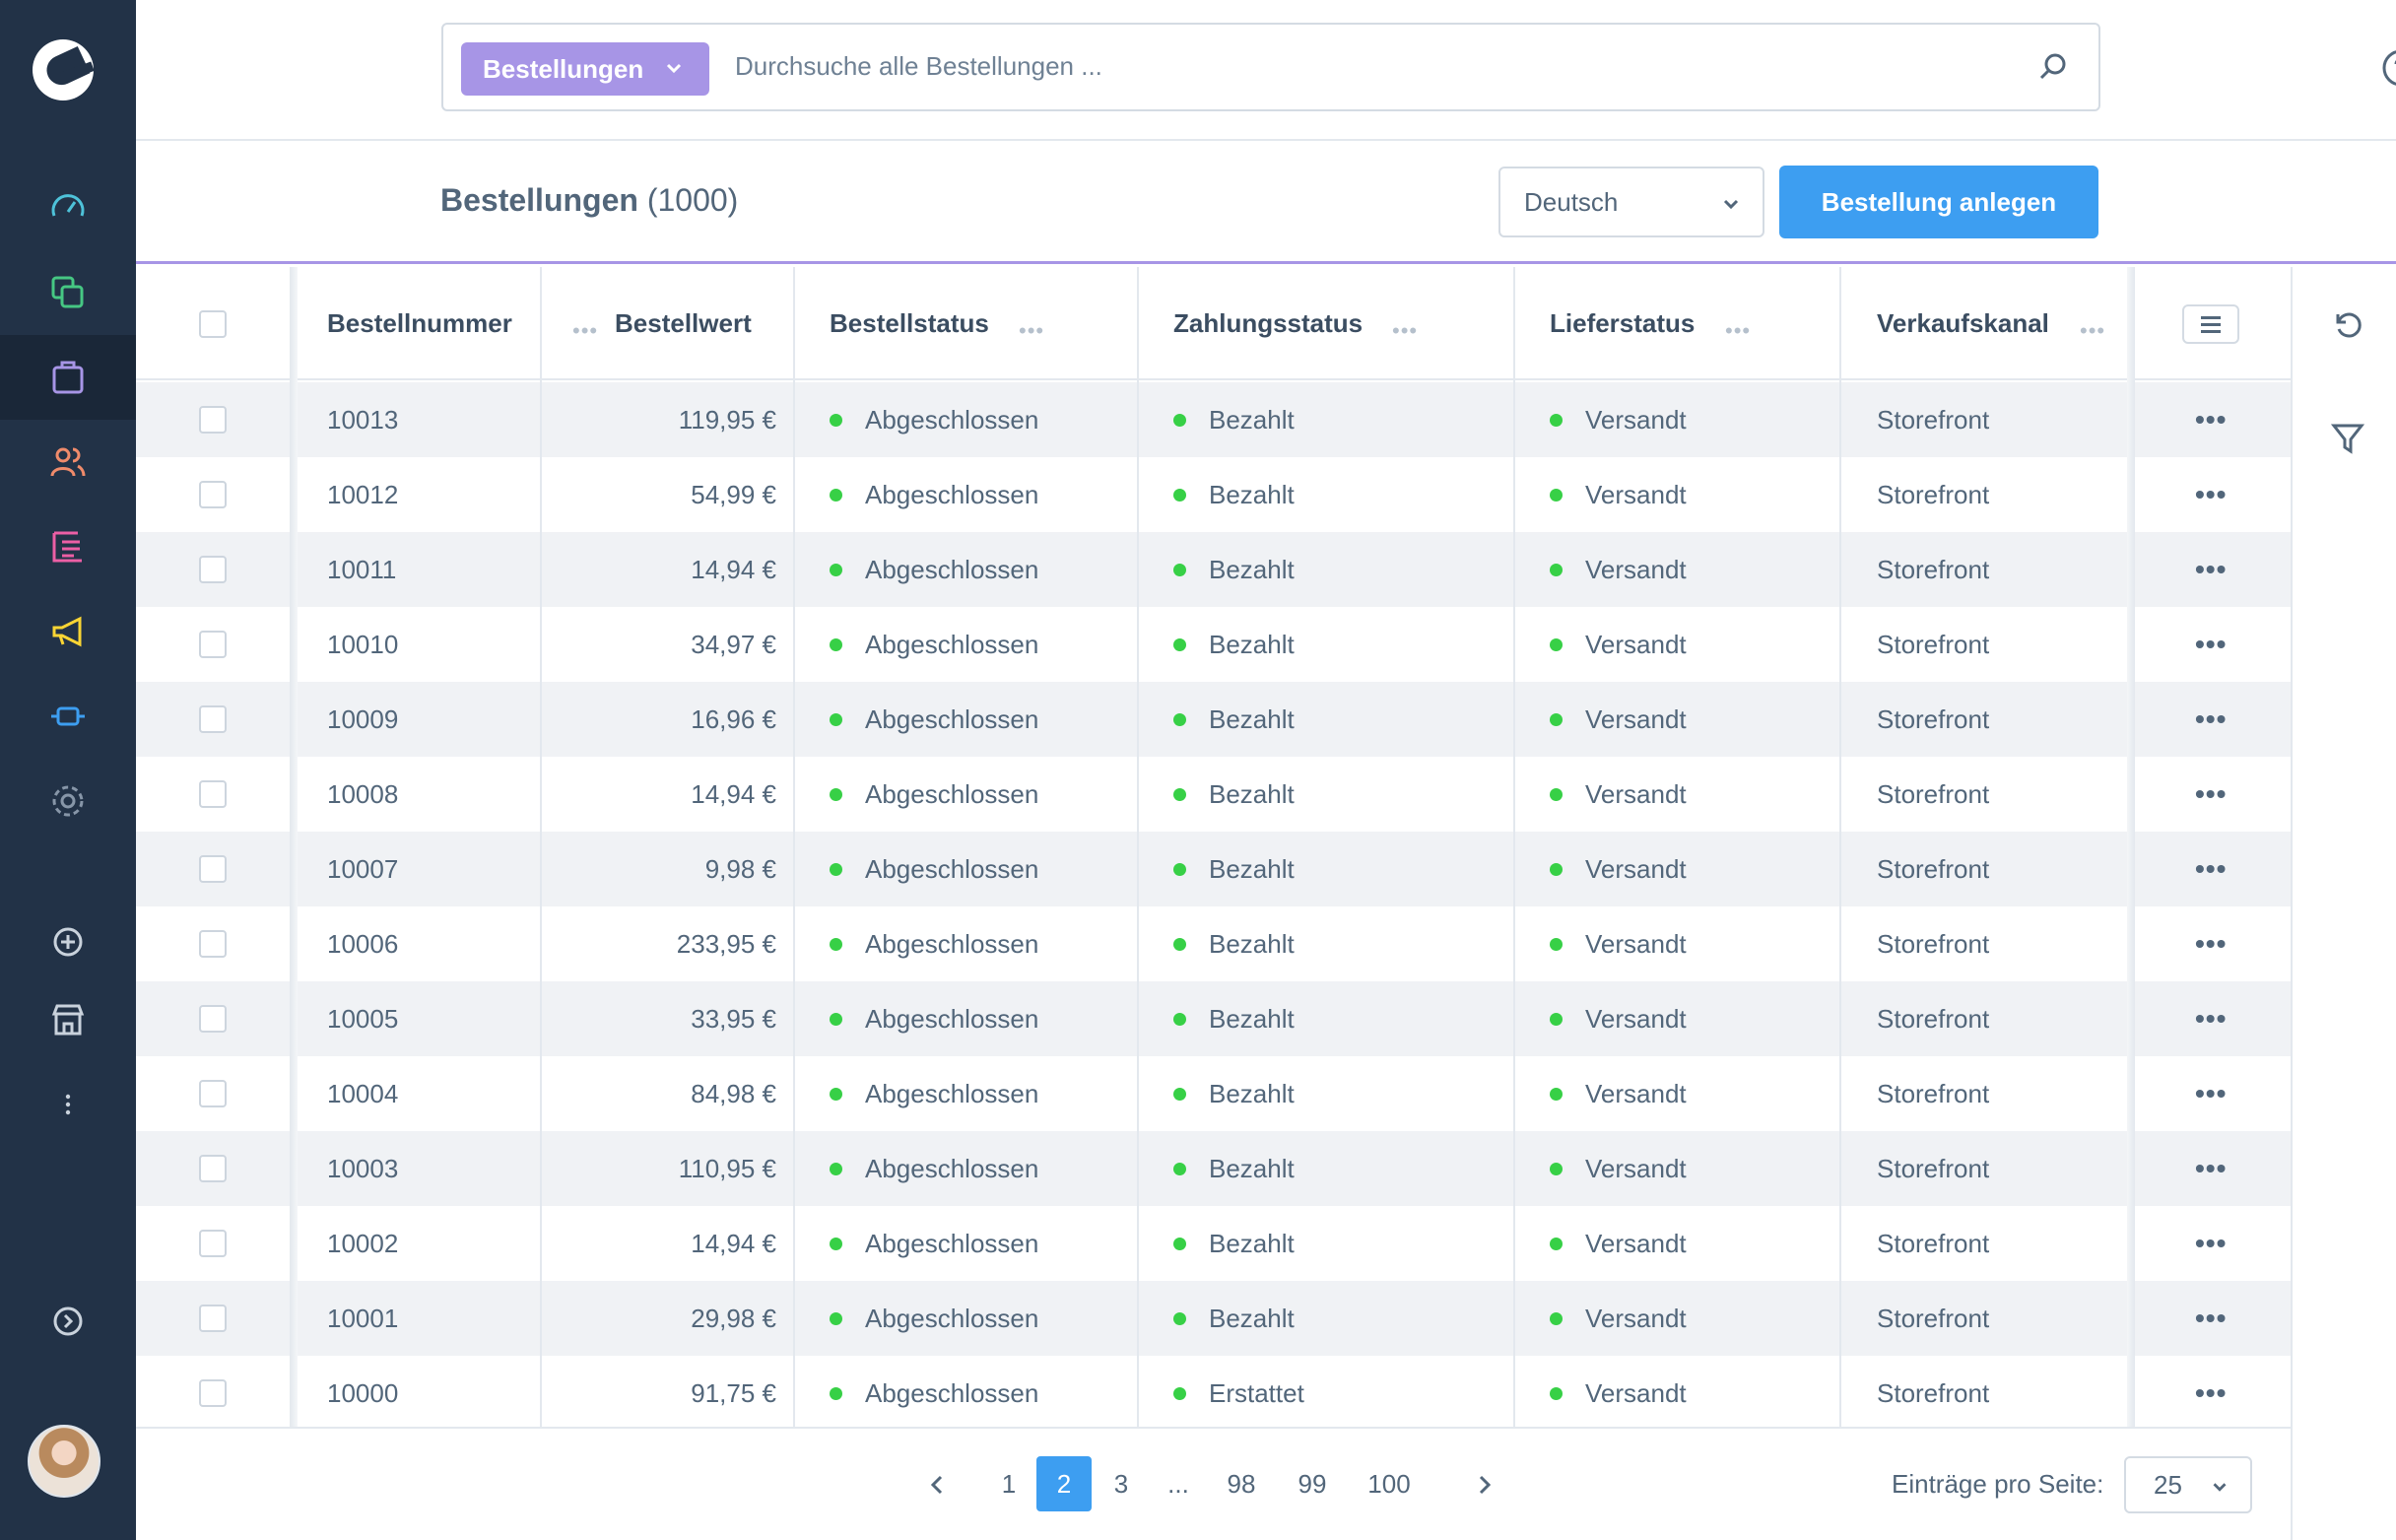 The width and height of the screenshot is (2396, 1540). What do you see at coordinates (1064, 1484) in the screenshot?
I see `page-button-2: 2` at bounding box center [1064, 1484].